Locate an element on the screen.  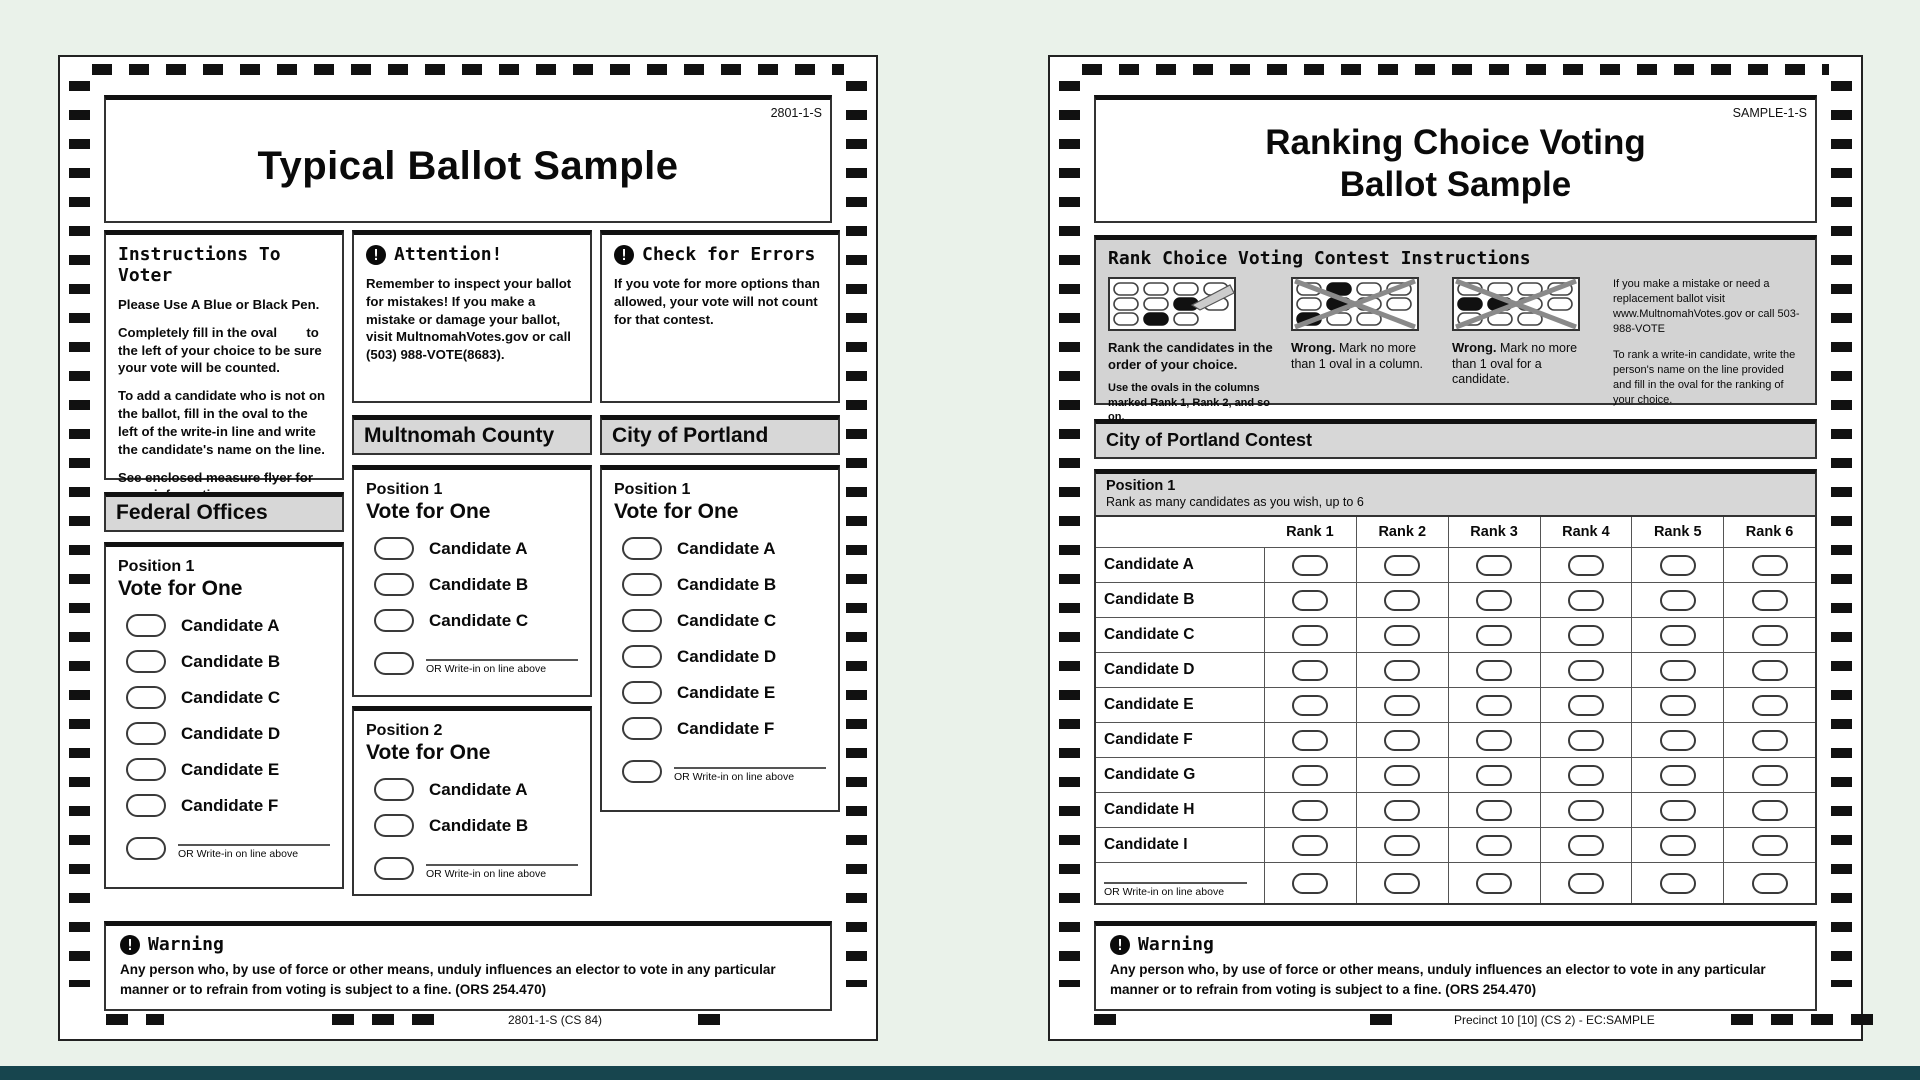
candidate-option: Candidate E is located at coordinates (724, 692).